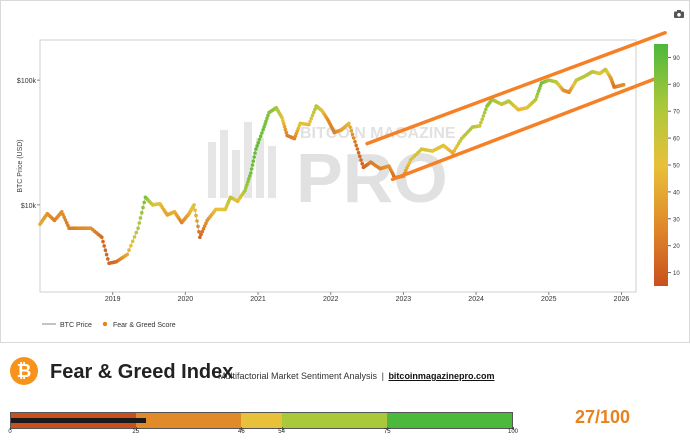 The height and width of the screenshot is (445, 690). I want to click on x-tick-label: 2026, so click(622, 299).